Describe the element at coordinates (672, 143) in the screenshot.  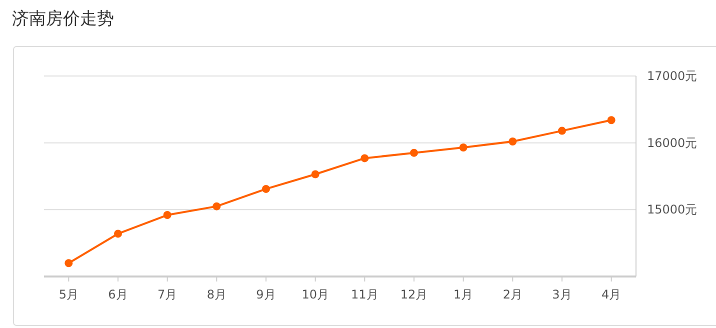
I see `y-tick-label: 16000元` at that location.